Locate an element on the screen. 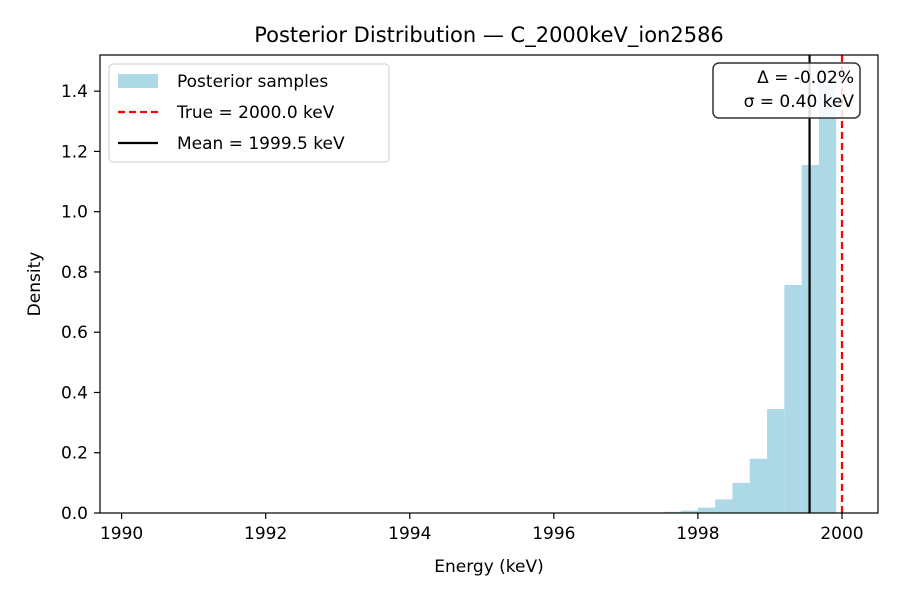  x-axis-ticks: 1990 1992 1994 1996 1998 2000 is located at coordinates (482, 528).